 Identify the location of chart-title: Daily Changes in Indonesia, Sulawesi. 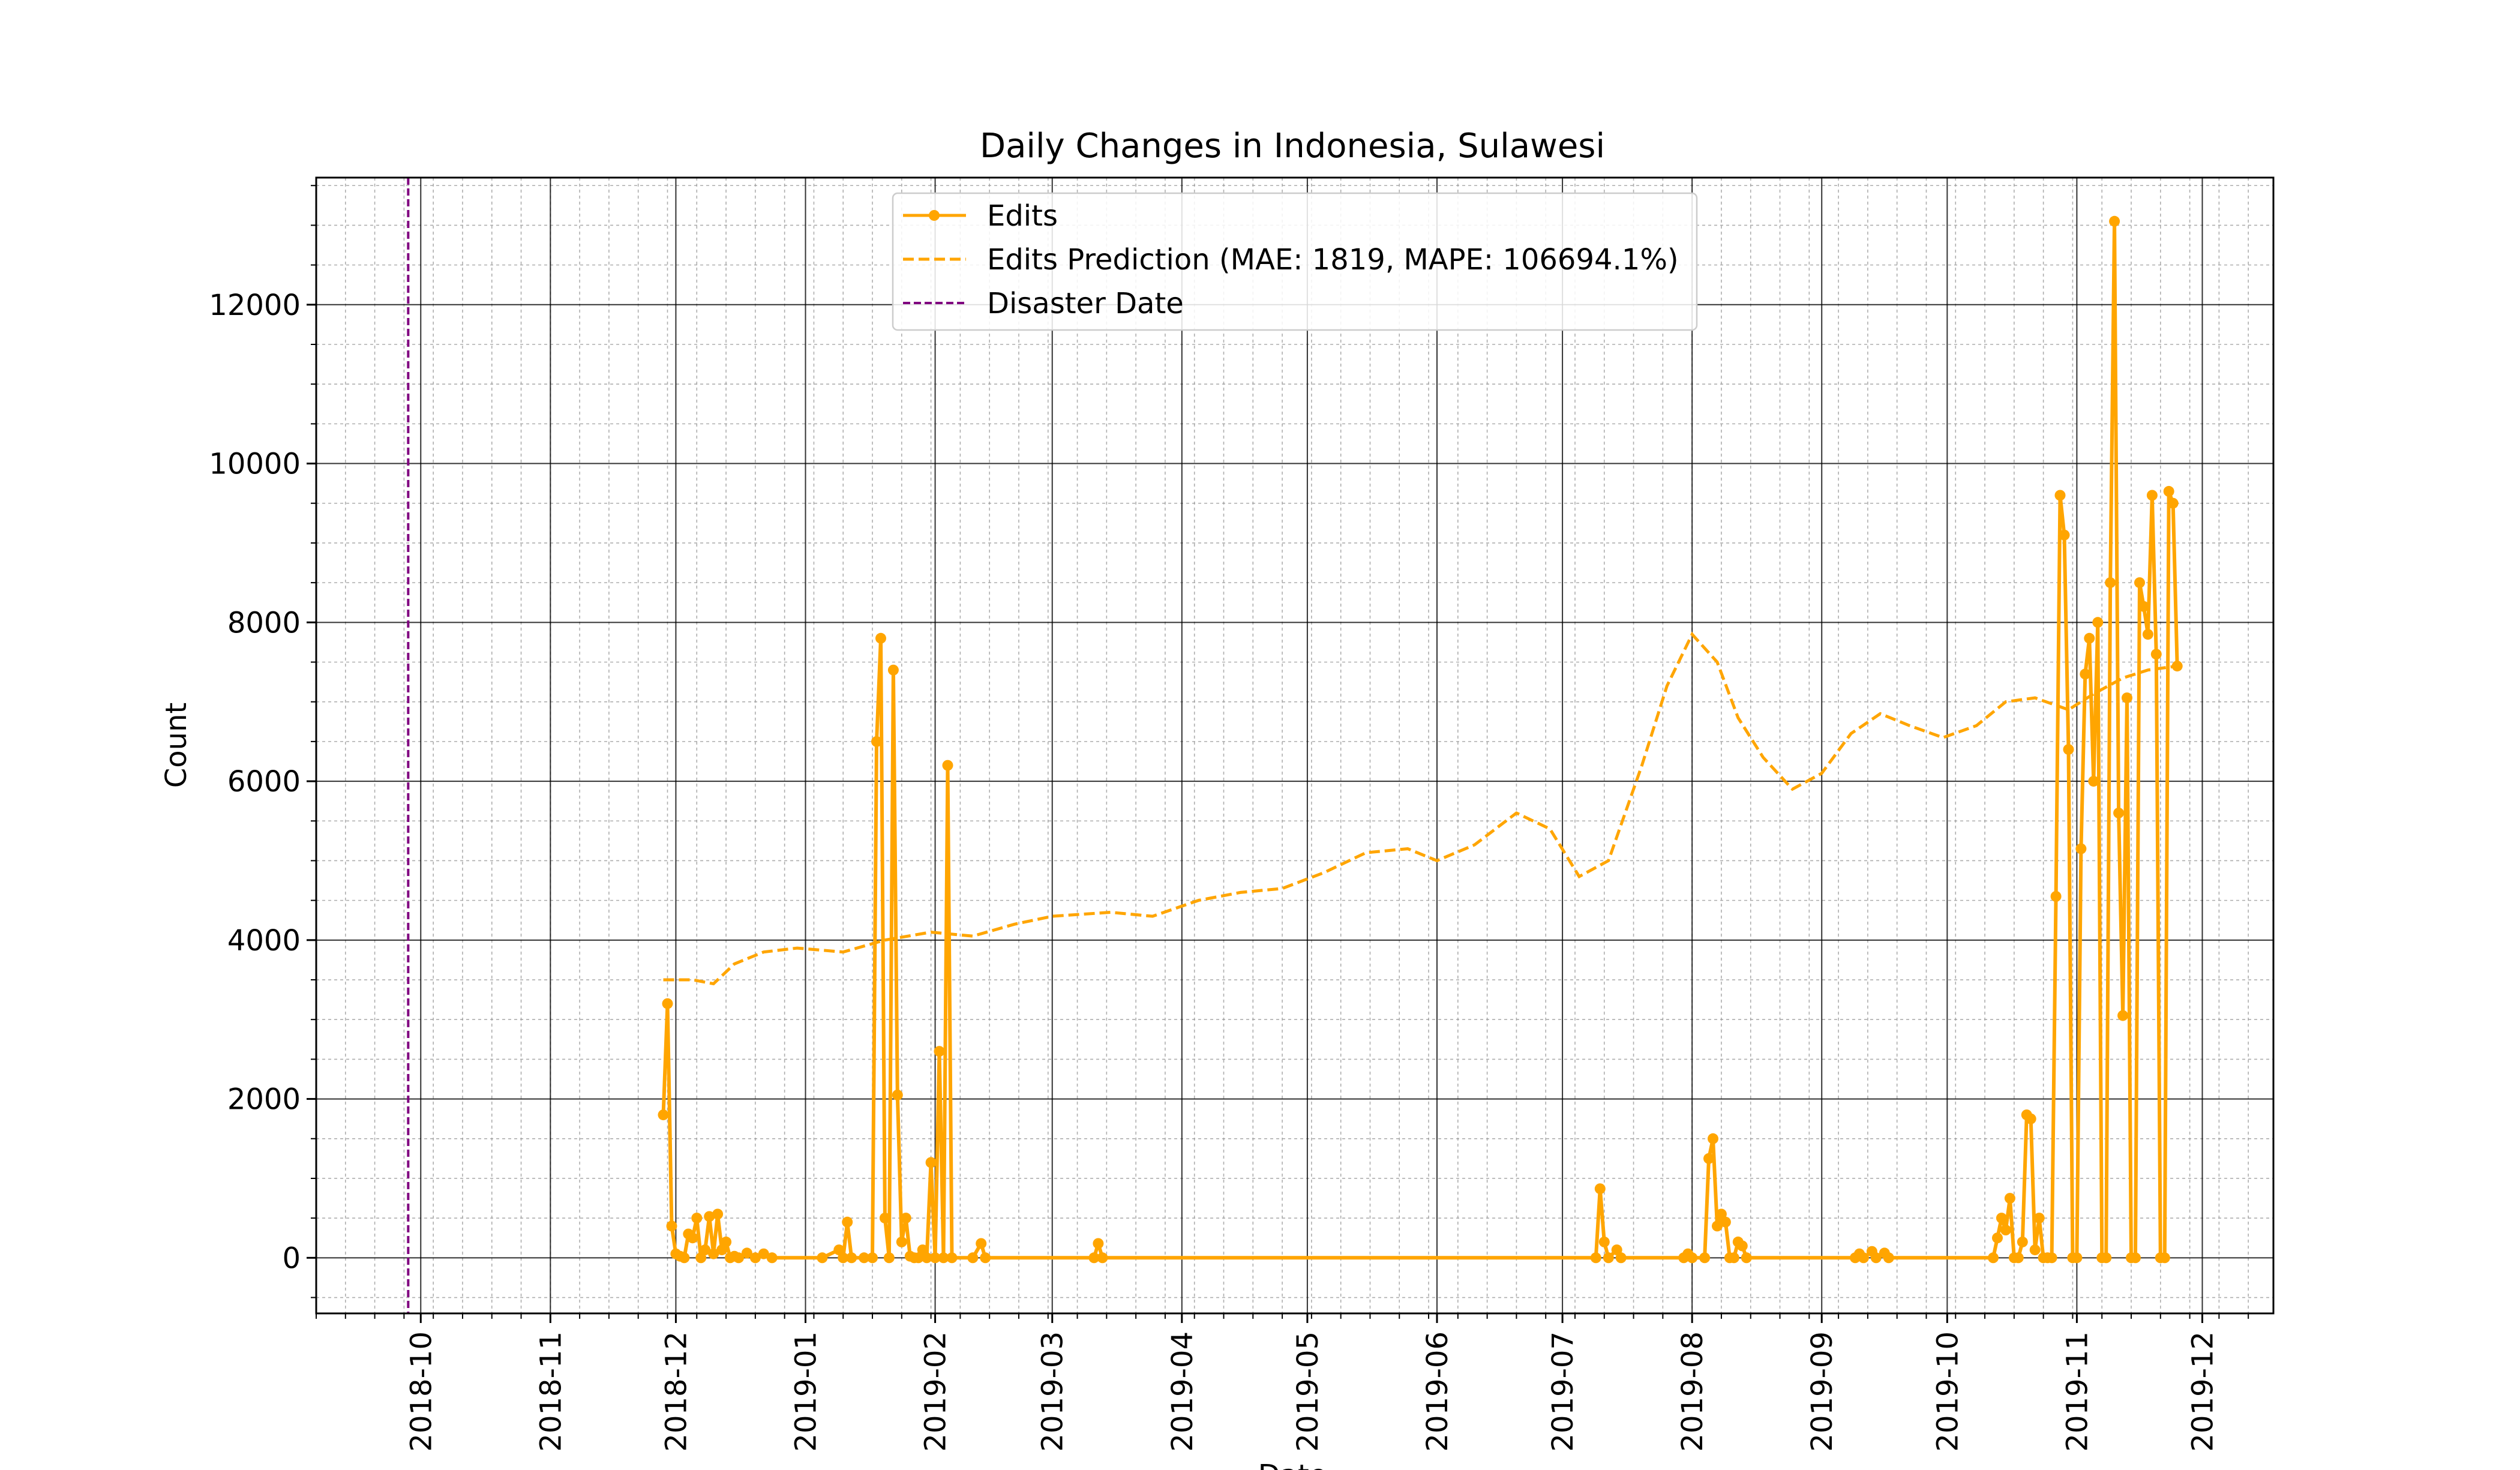
(1293, 146).